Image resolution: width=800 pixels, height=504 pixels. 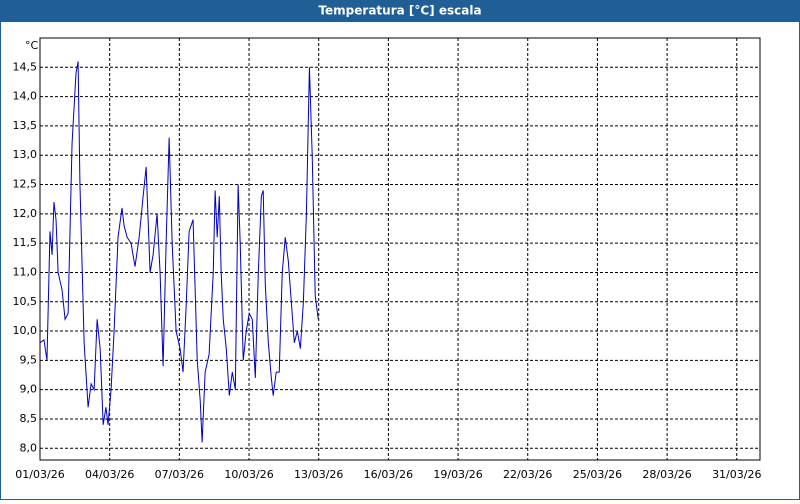 What do you see at coordinates (457, 474) in the screenshot?
I see `x-tick-label: 19/03/26` at bounding box center [457, 474].